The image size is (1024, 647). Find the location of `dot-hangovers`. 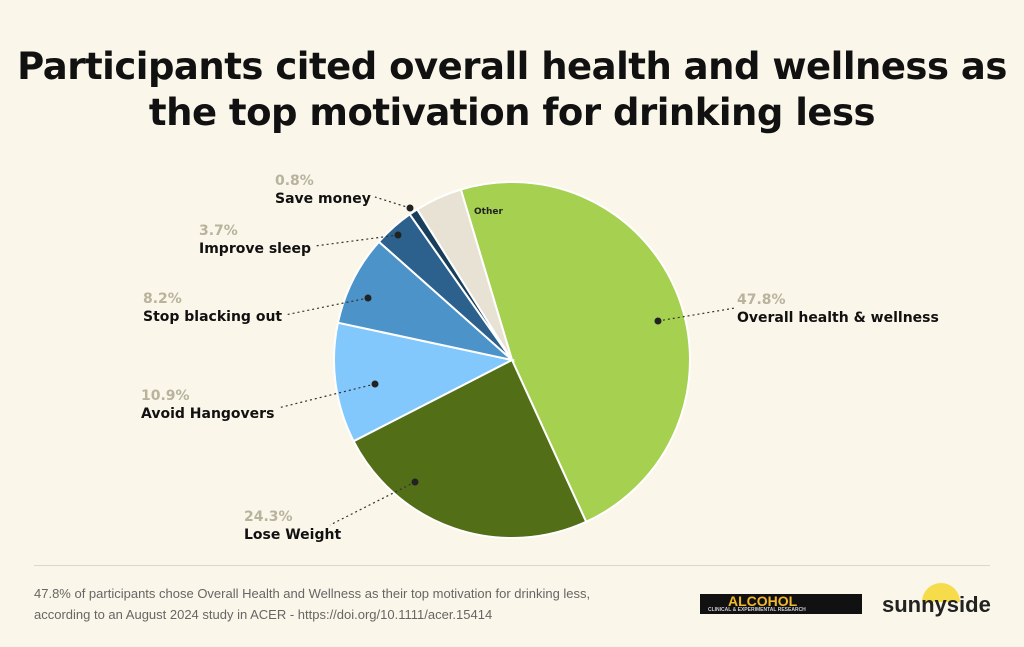

dot-hangovers is located at coordinates (375, 384).